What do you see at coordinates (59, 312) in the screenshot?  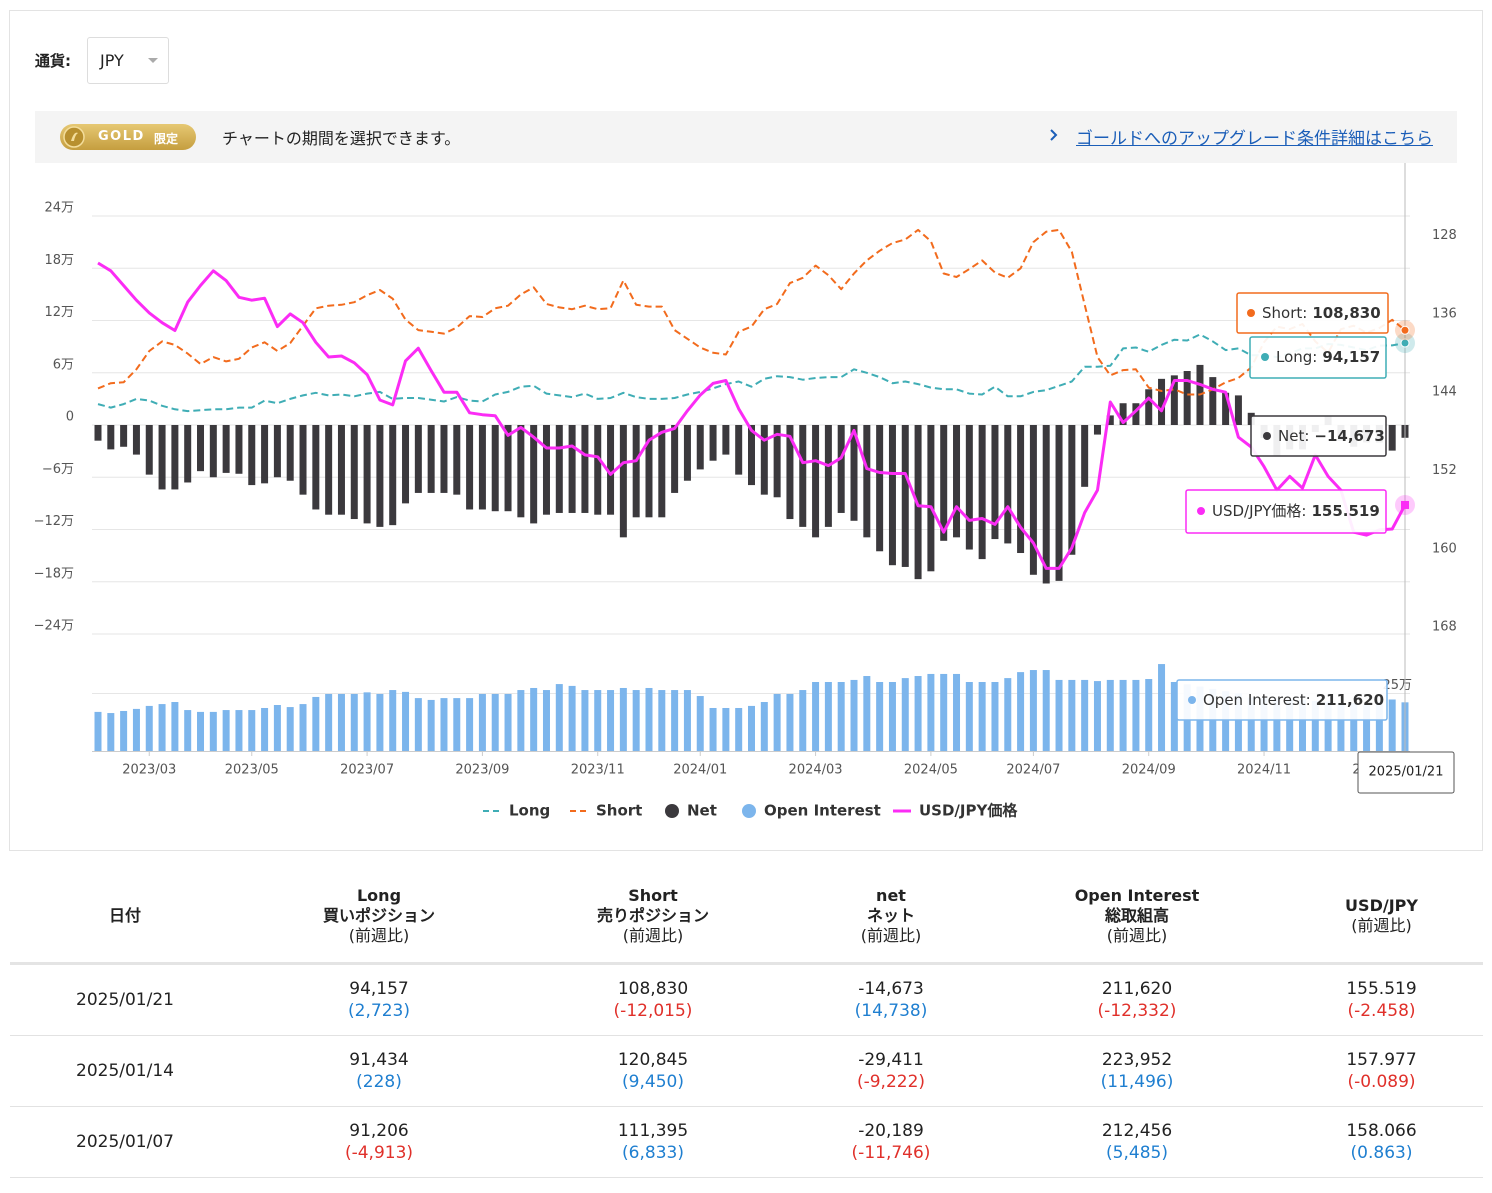 I see `y-tick-label: 12万` at bounding box center [59, 312].